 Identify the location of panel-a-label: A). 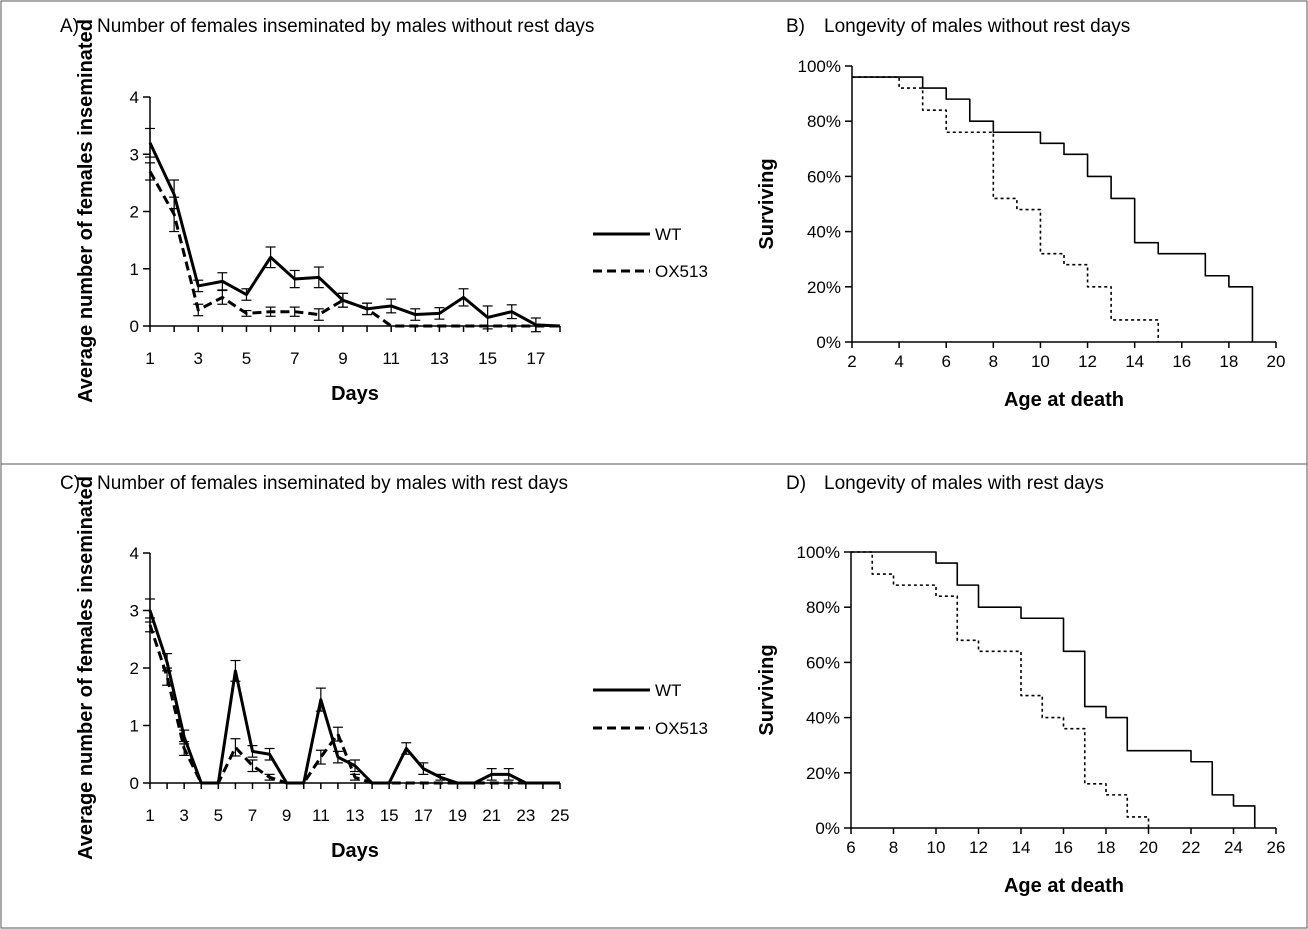
(69, 26).